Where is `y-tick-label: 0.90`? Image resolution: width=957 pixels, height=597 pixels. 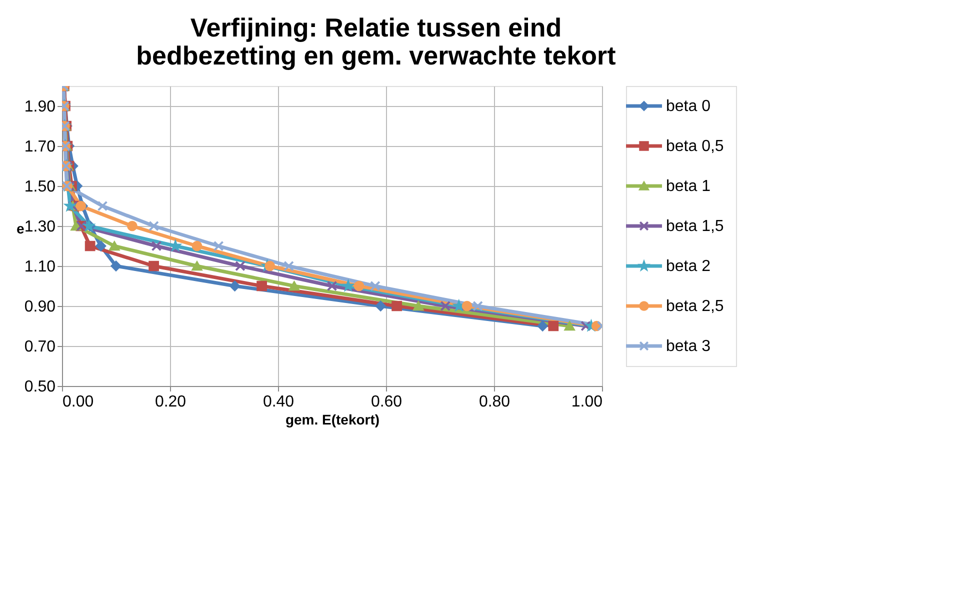 y-tick-label: 0.90 is located at coordinates (40, 307).